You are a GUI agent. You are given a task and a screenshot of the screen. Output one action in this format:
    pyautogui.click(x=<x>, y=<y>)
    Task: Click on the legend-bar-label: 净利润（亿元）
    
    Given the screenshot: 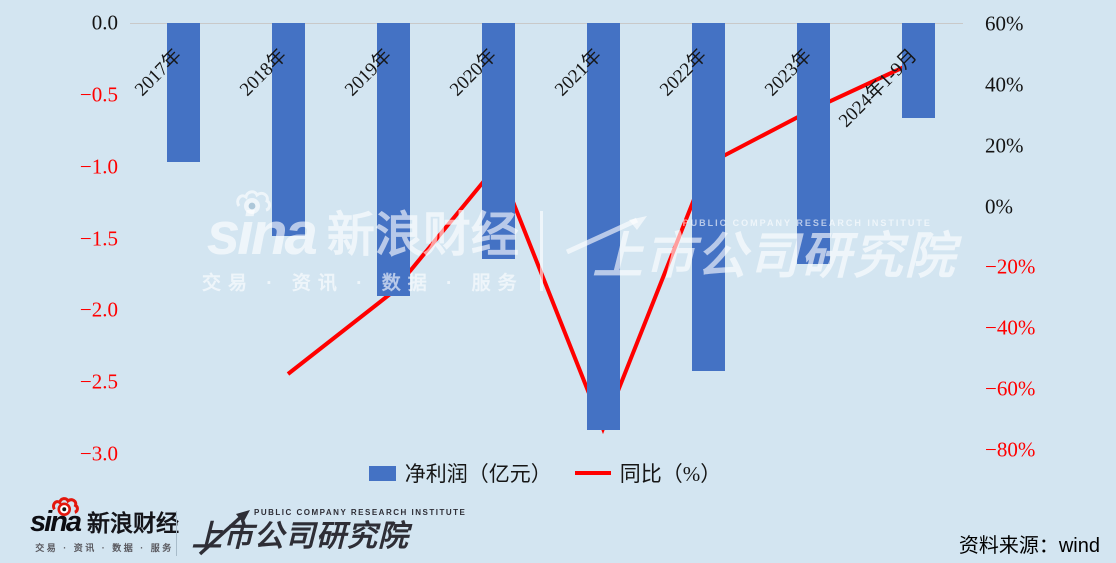 What is the action you would take?
    pyautogui.click(x=478, y=474)
    